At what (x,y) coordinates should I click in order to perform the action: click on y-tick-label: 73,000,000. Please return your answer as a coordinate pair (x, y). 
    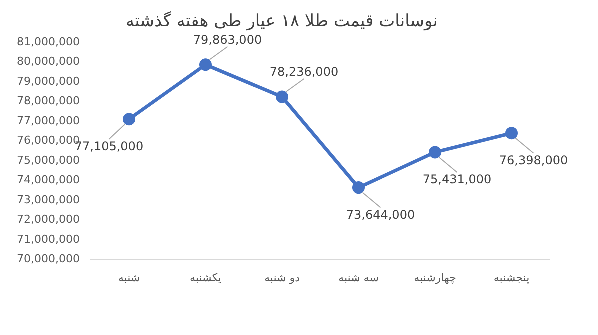
    Looking at the image, I should click on (48, 199).